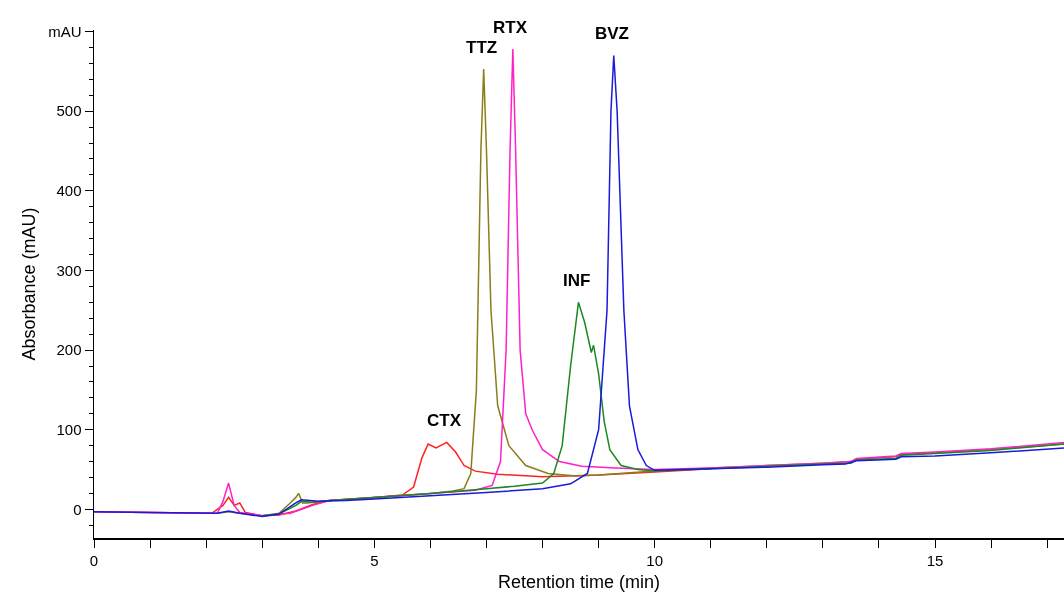 The image size is (1064, 602). What do you see at coordinates (374, 560) in the screenshot?
I see `x-tick-label: 5` at bounding box center [374, 560].